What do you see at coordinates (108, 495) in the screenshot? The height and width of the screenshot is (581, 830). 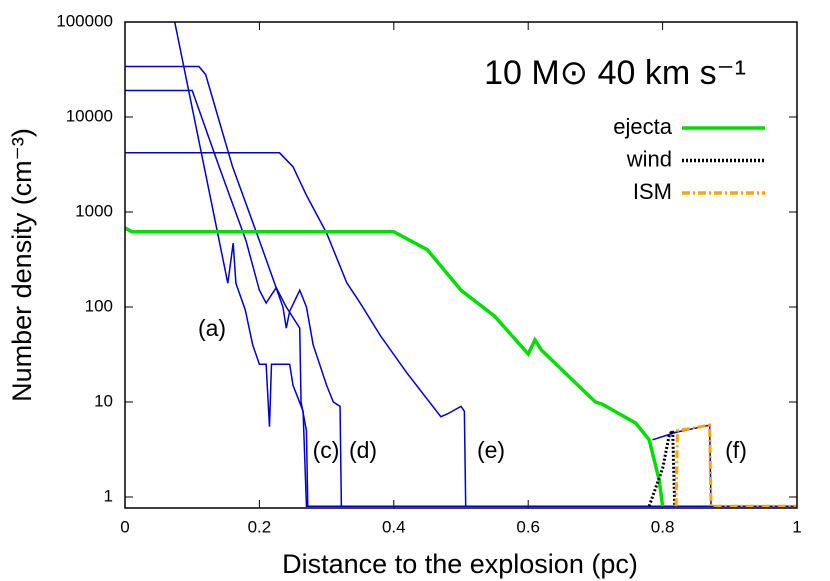 I see `y-tick-label: 1` at bounding box center [108, 495].